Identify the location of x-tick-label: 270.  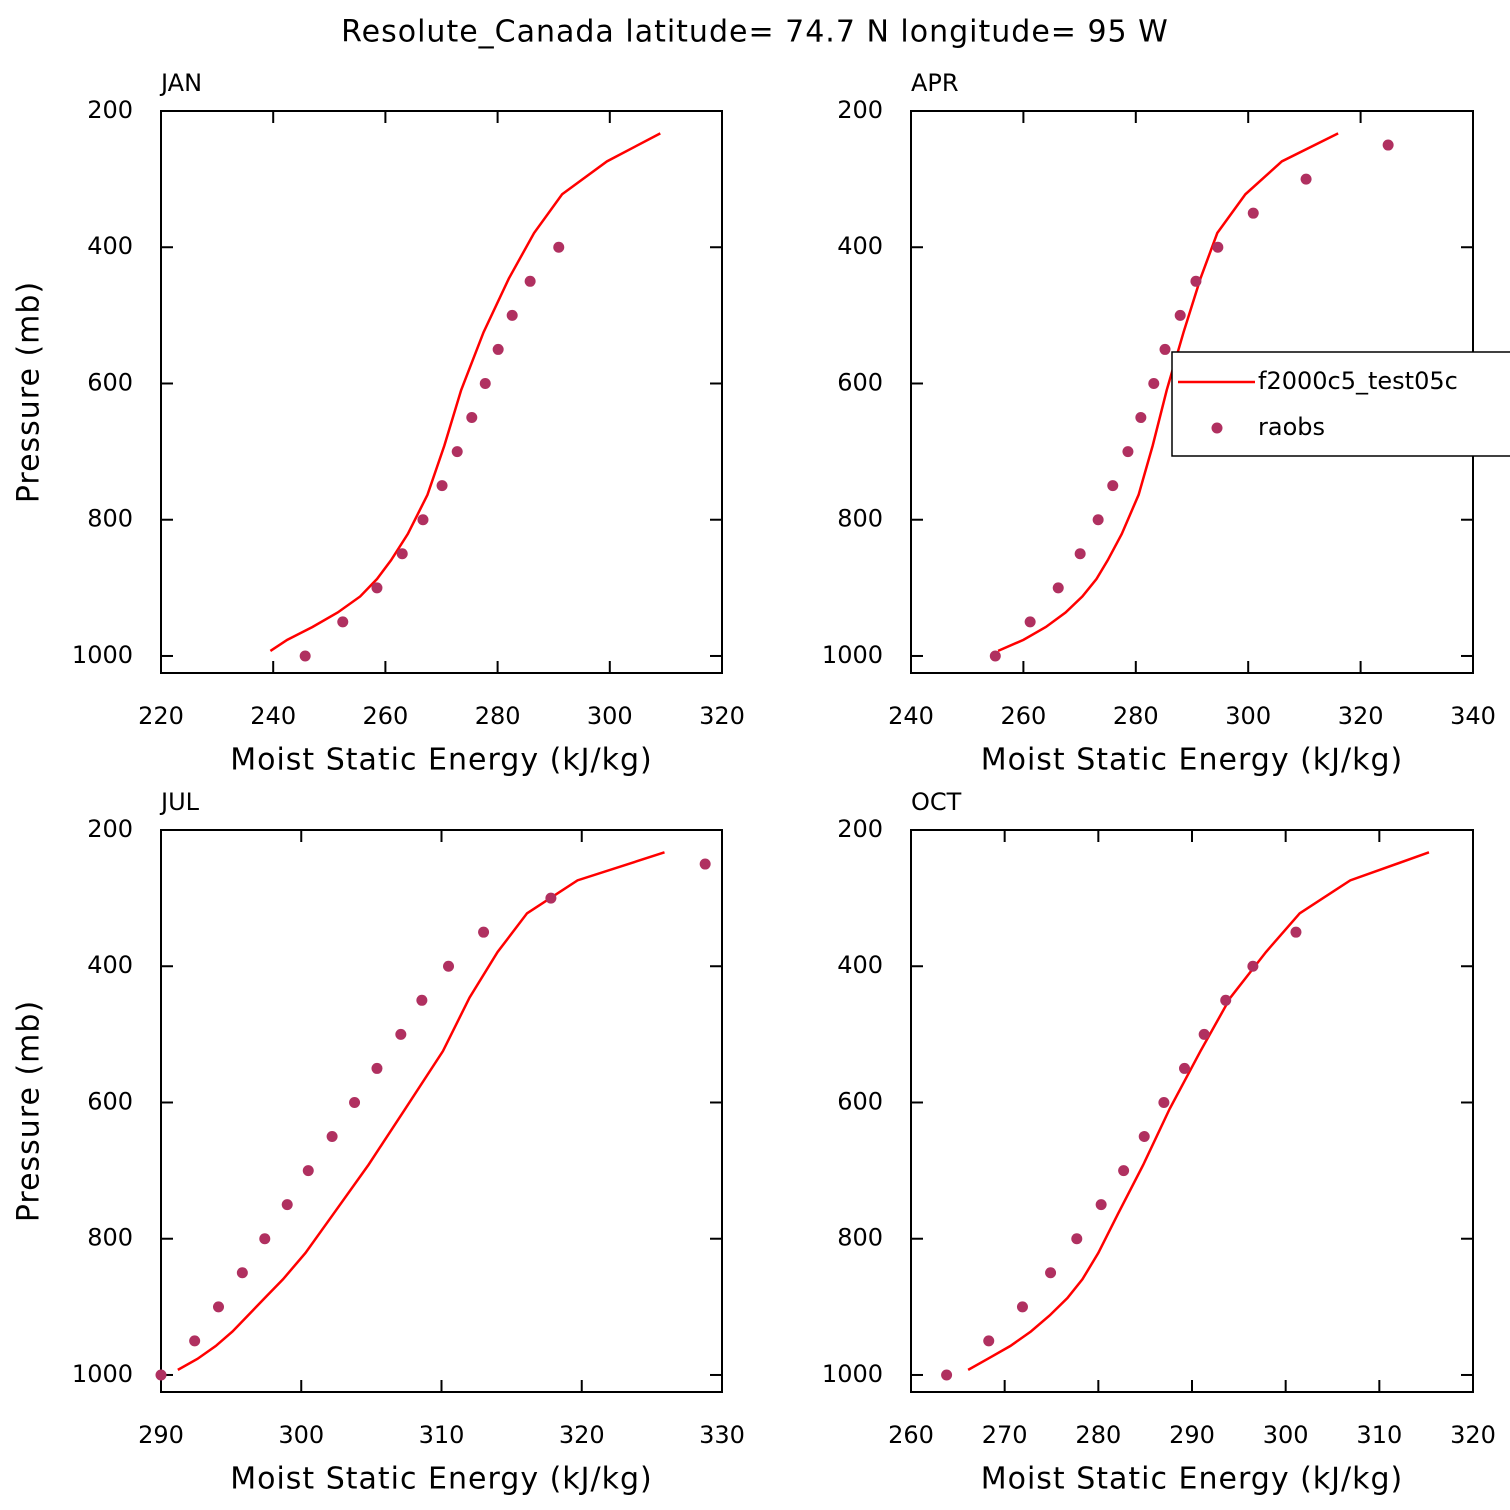
(1005, 1435).